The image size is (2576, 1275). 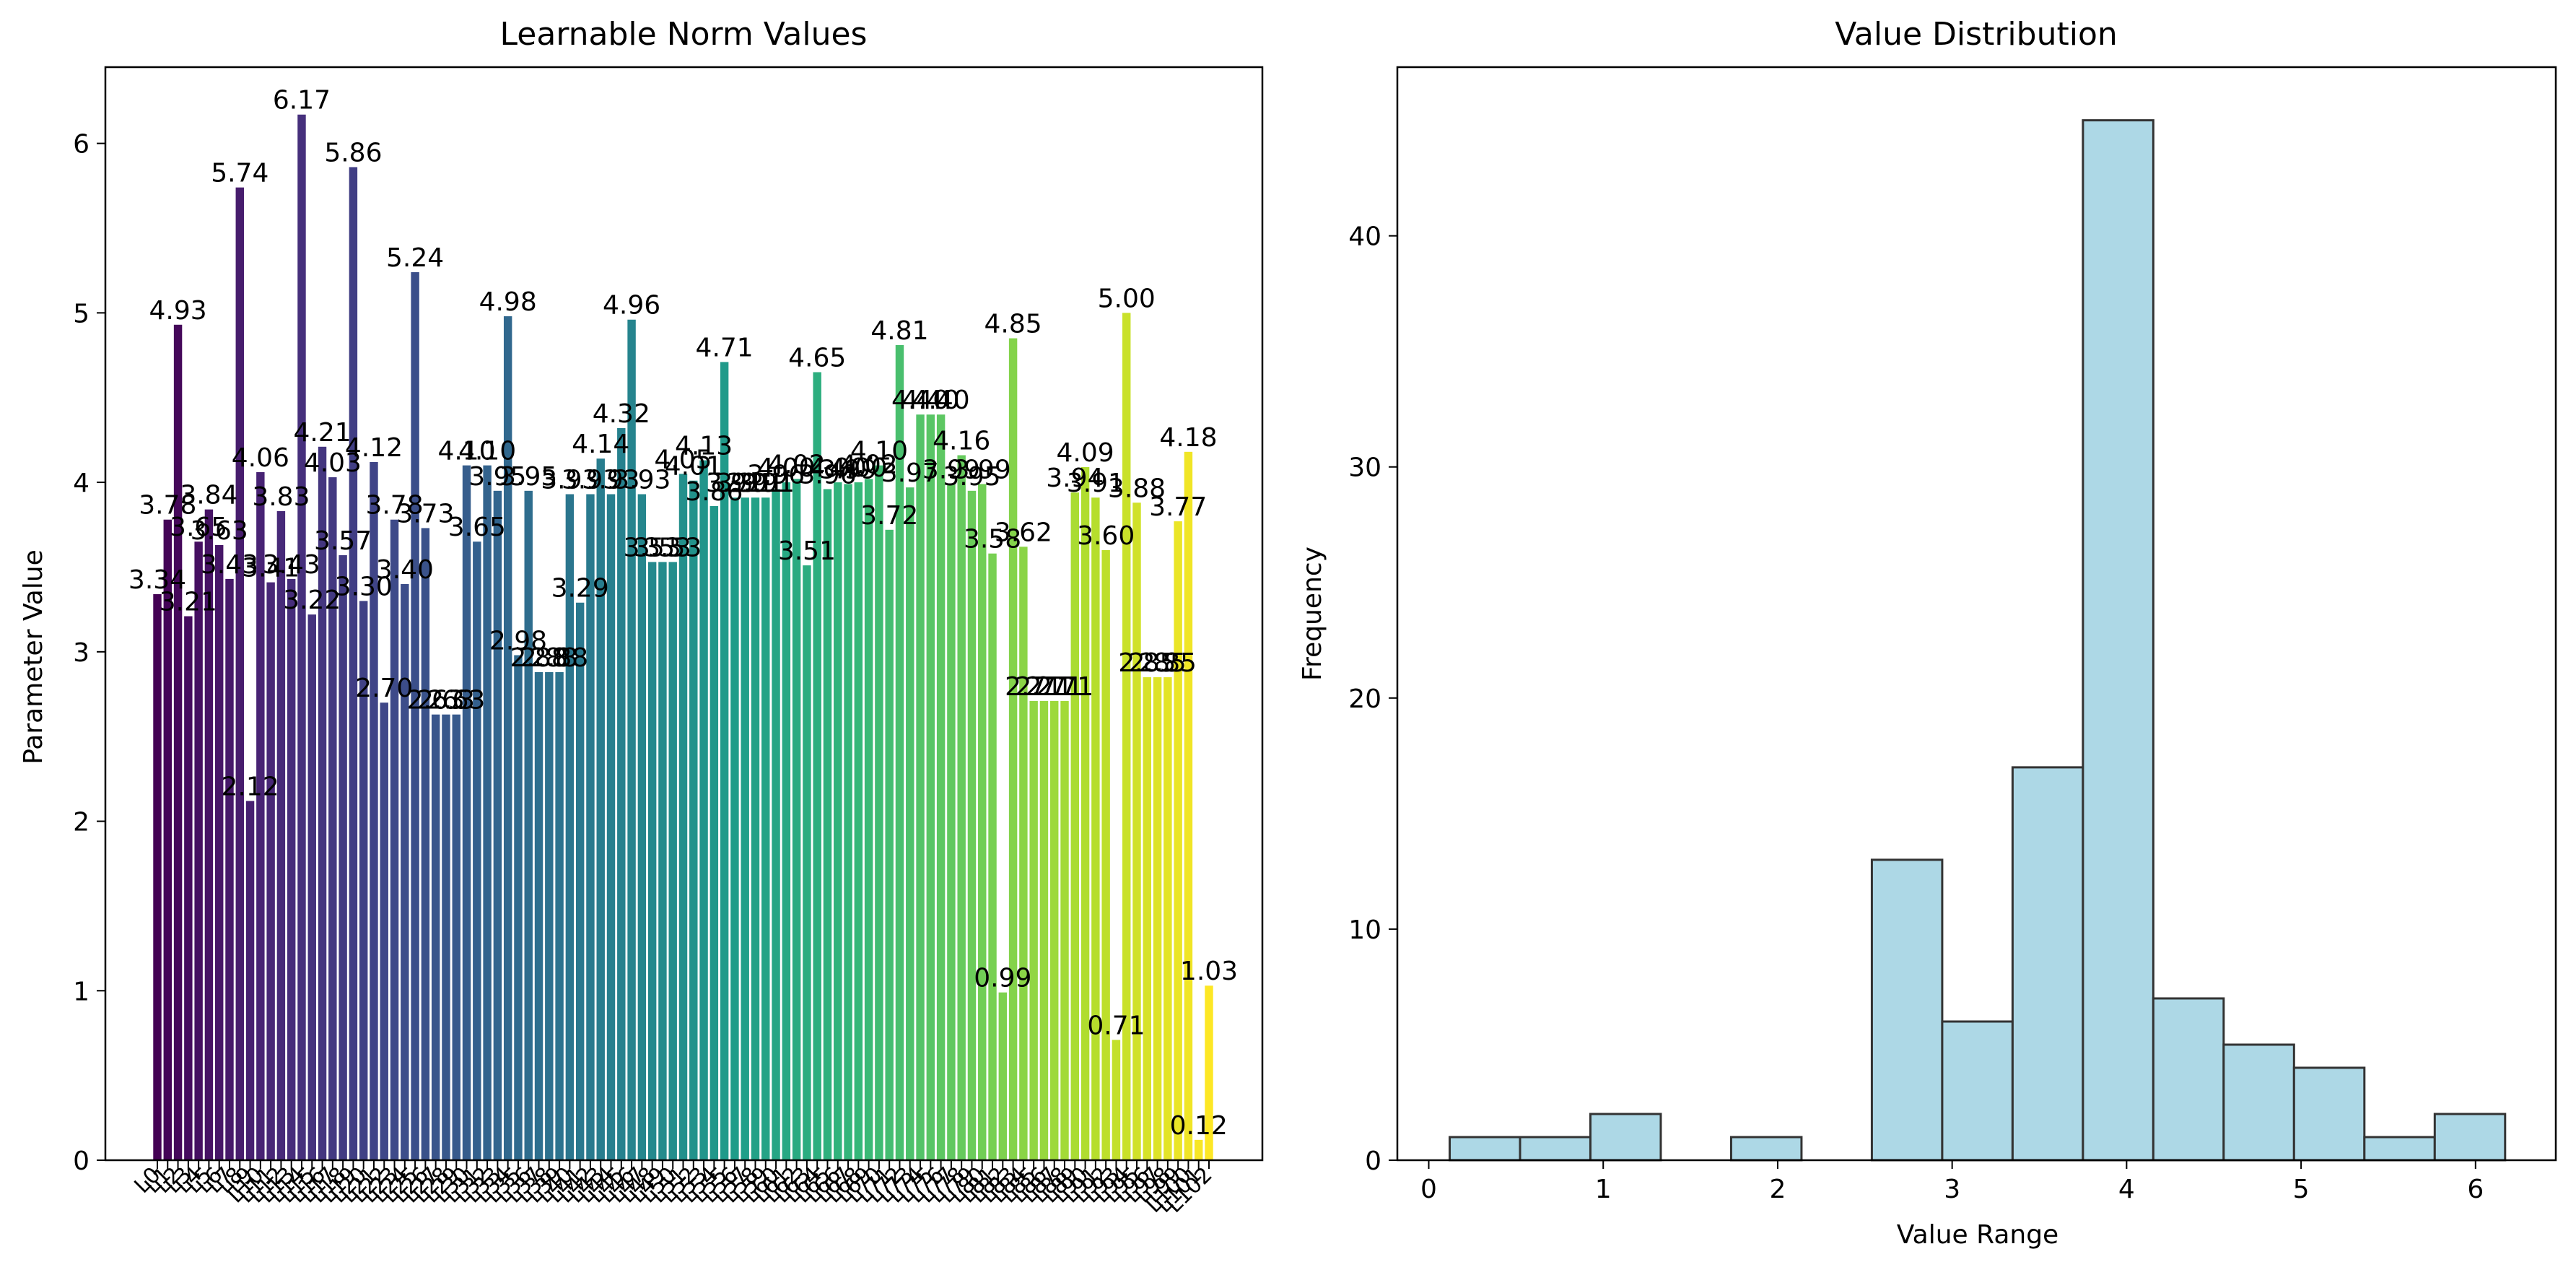 I want to click on chart1-bar-value-label: 3.51, so click(x=807, y=551).